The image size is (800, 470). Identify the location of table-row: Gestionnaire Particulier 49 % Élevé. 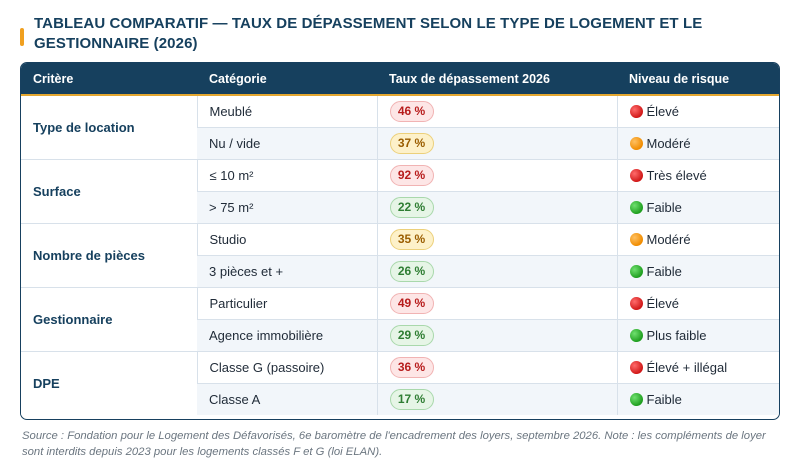
(400, 318).